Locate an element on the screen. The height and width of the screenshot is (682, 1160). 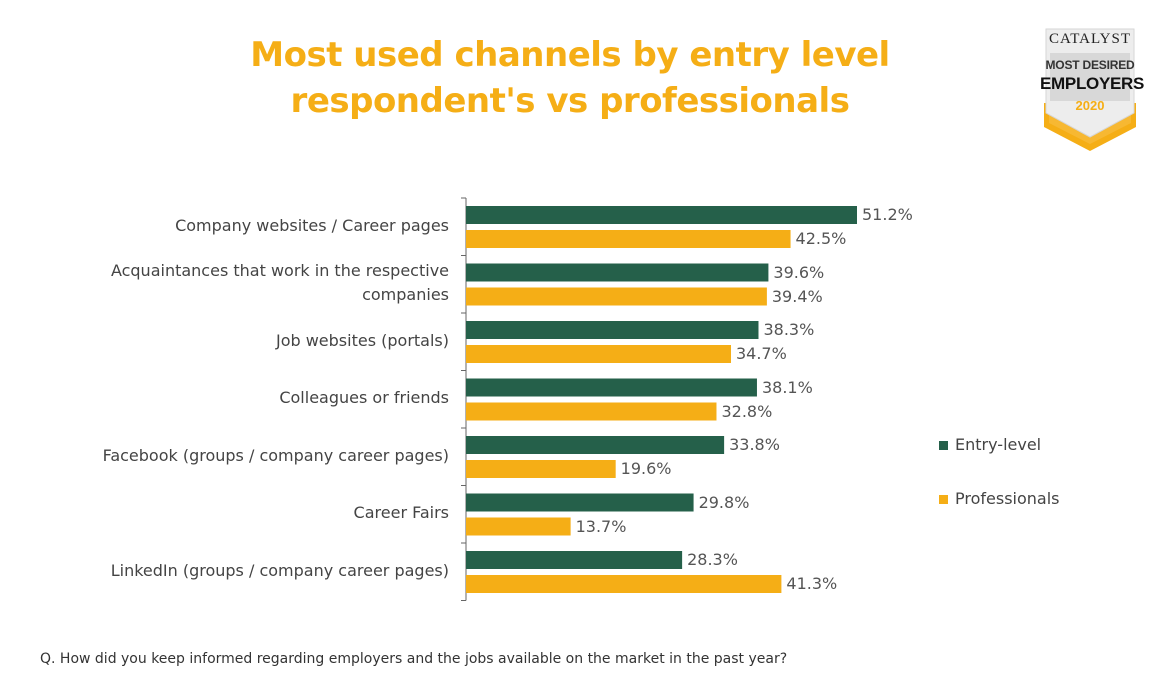
value-label-entry-level: 38.3% is located at coordinates (789, 329).